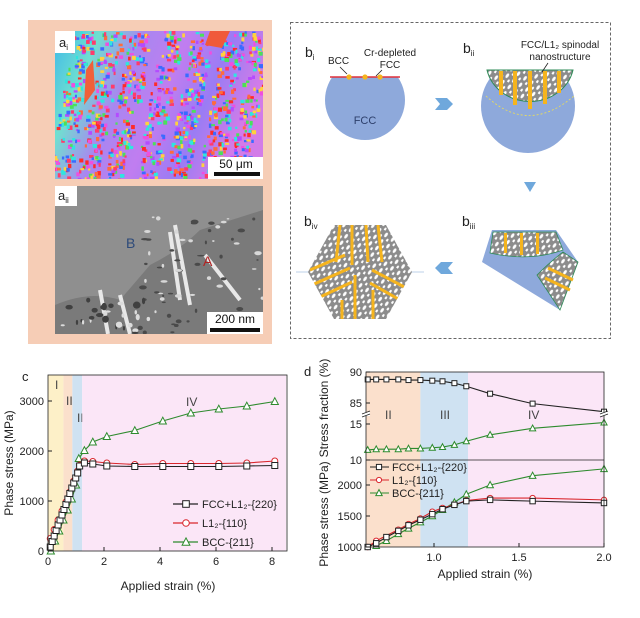 This screenshot has width=640, height=618. What do you see at coordinates (239, 505) in the screenshot?
I see `legend-label: FCC+L1₂-{220}` at bounding box center [239, 505].